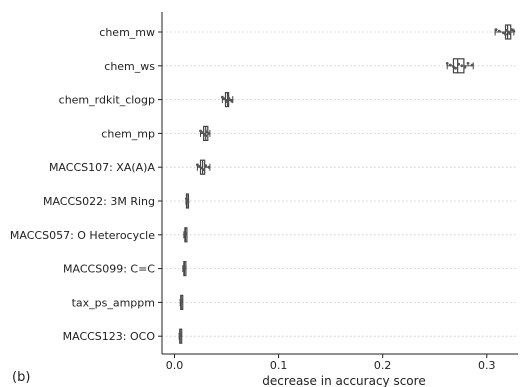 The width and height of the screenshot is (521, 387). What do you see at coordinates (113, 302) in the screenshot?
I see `feature-label: tax_ps_amppm` at bounding box center [113, 302].